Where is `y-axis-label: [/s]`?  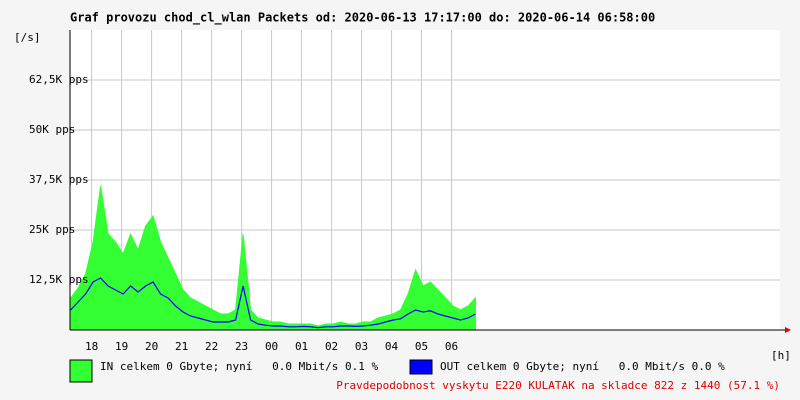
y-axis-label: [/s] is located at coordinates (27, 37).